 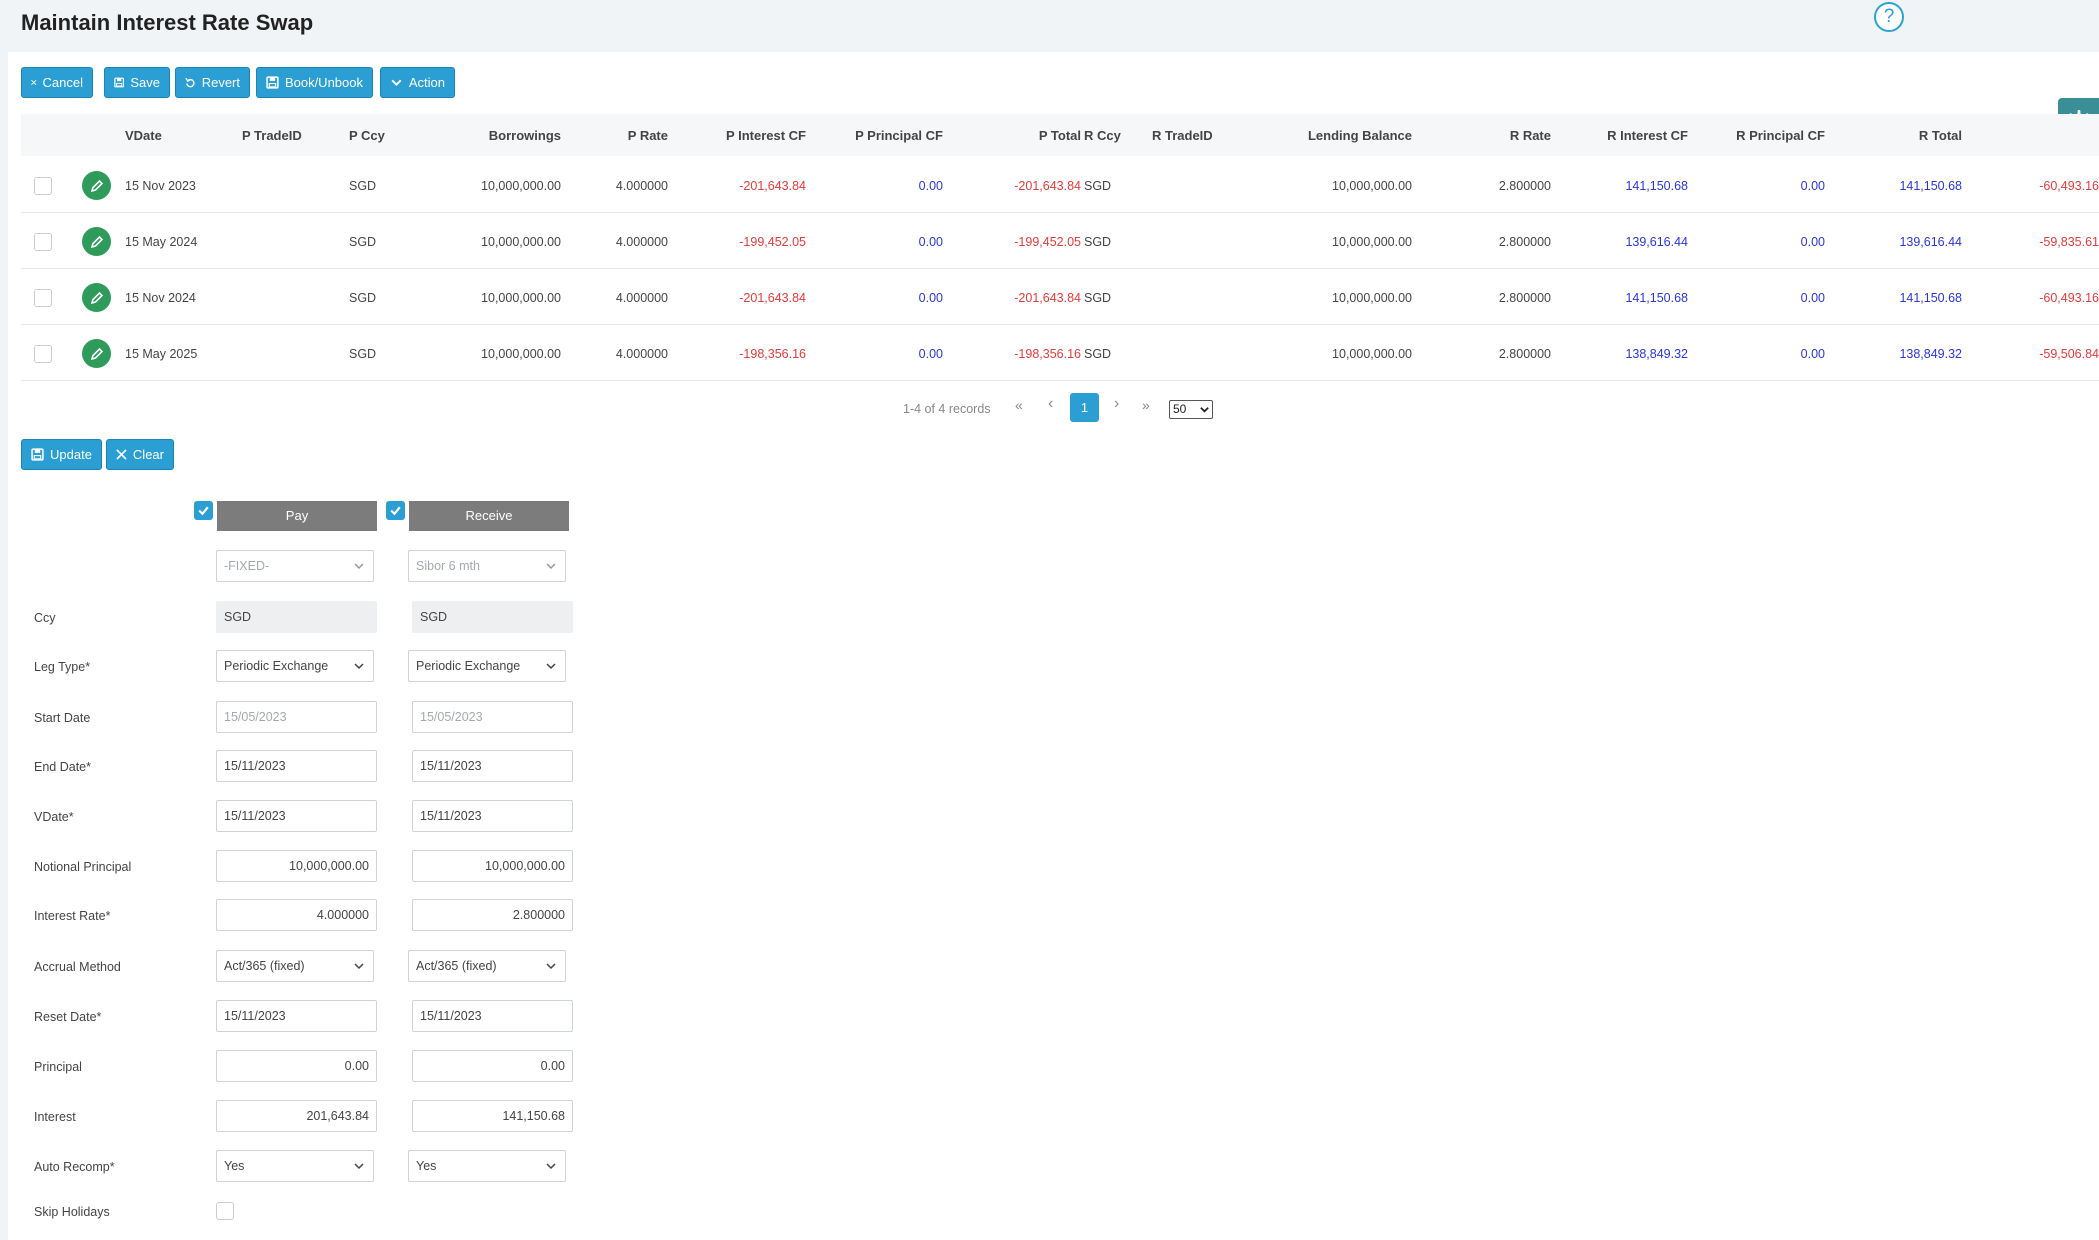 What do you see at coordinates (492, 1016) in the screenshot?
I see `receive-reset-date-input: 15/11/2023` at bounding box center [492, 1016].